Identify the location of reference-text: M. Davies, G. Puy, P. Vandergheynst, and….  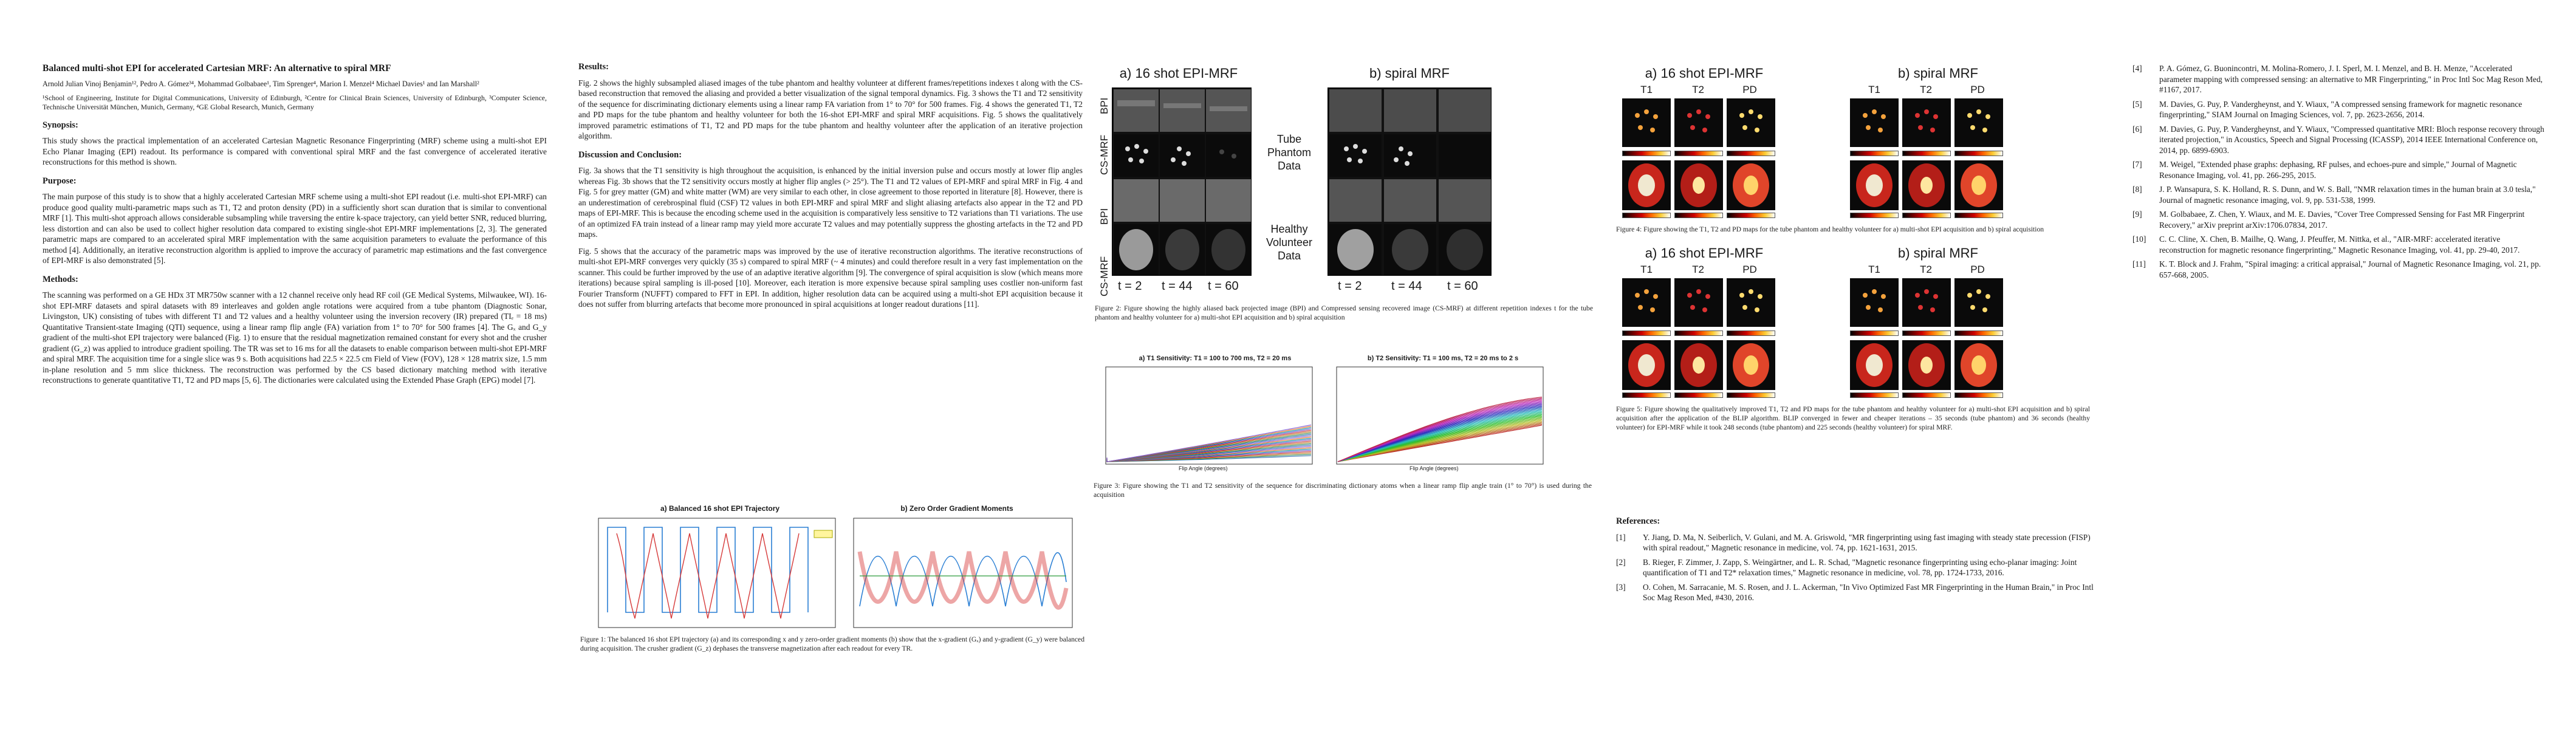
(2351, 140).